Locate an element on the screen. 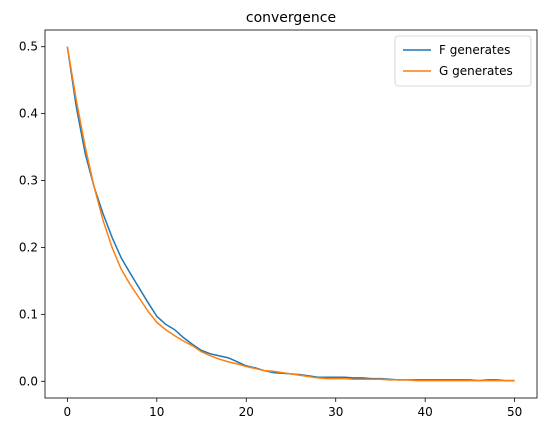  y-tick-label: 0.1 is located at coordinates (28, 314).